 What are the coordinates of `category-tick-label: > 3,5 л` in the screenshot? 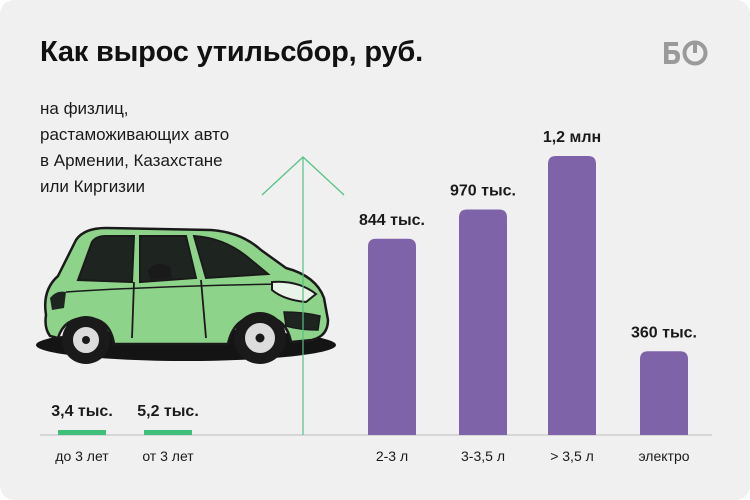 It's located at (572, 456).